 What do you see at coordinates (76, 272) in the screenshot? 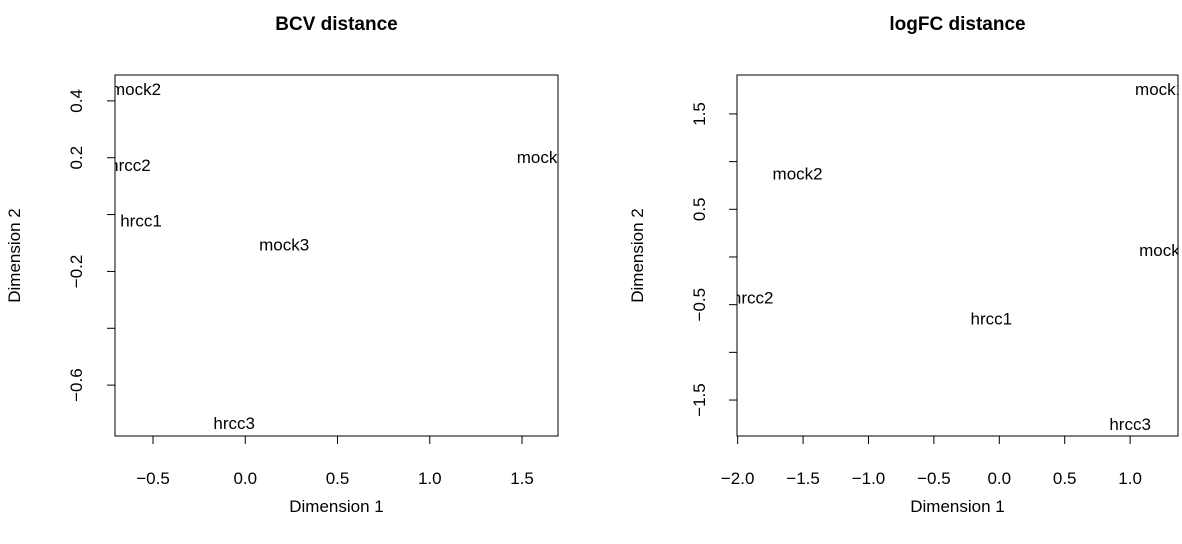
I see `y-tick-label: −0.2` at bounding box center [76, 272].